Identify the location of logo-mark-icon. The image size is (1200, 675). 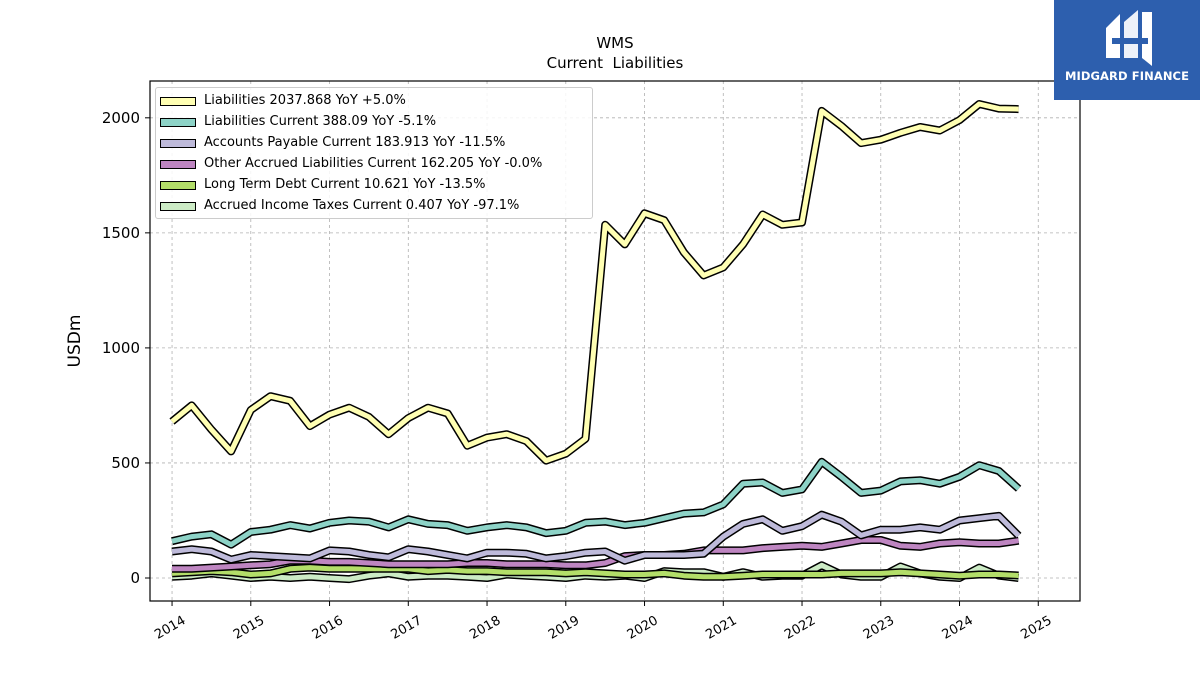
(1129, 38).